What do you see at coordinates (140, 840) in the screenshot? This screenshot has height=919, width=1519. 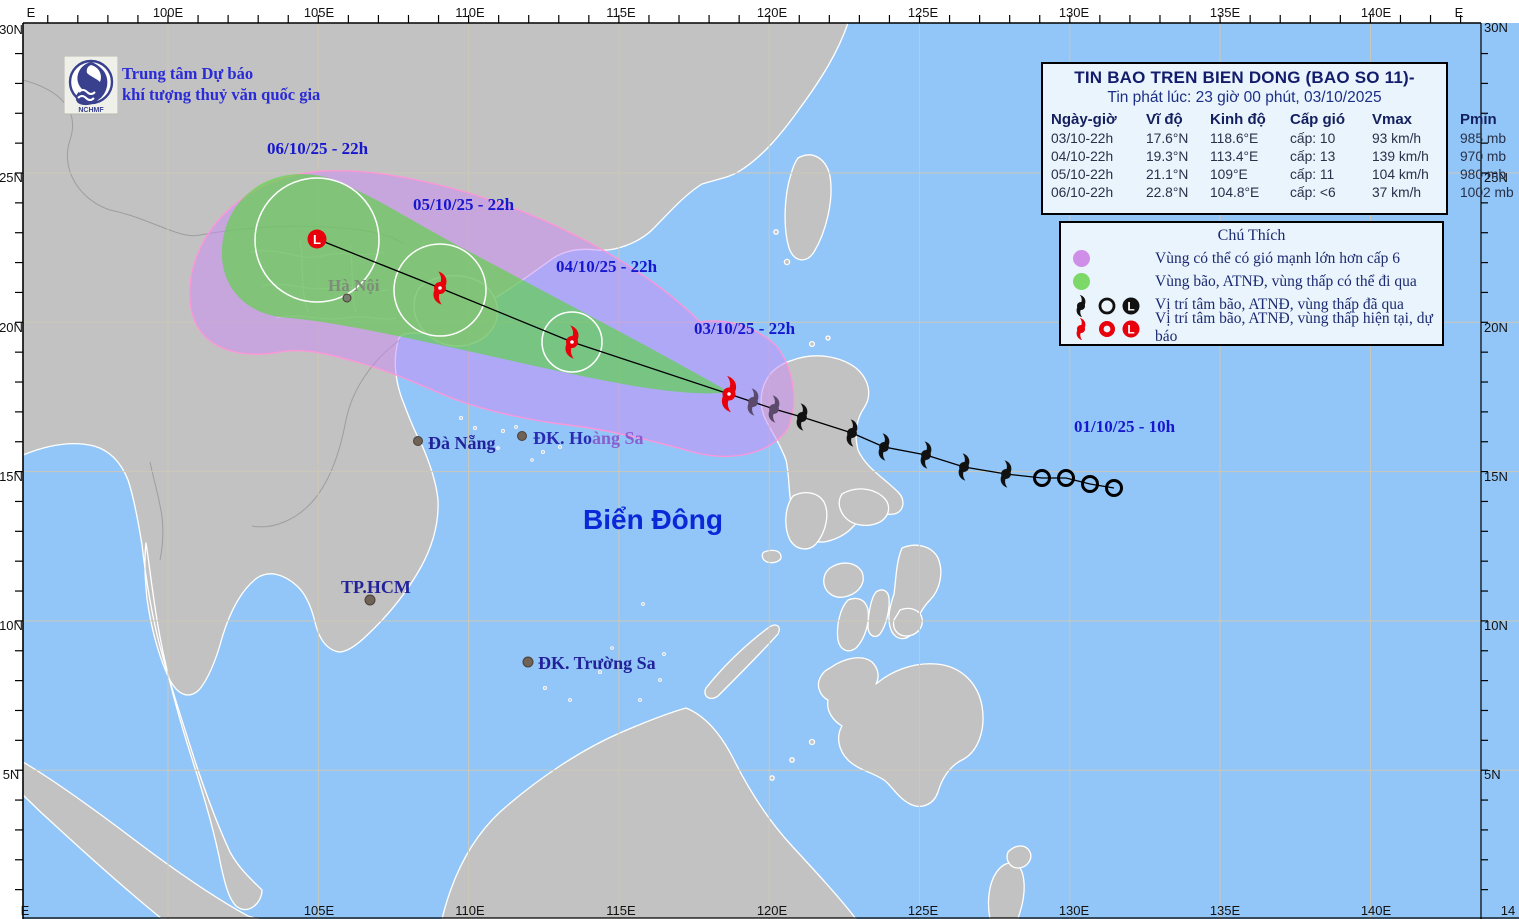 I see `land-sumatra` at bounding box center [140, 840].